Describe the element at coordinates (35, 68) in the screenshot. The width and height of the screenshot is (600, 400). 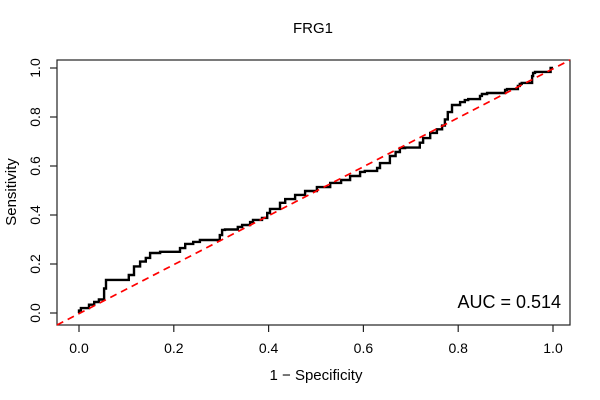
I see `y-tick-label: 1.0` at that location.